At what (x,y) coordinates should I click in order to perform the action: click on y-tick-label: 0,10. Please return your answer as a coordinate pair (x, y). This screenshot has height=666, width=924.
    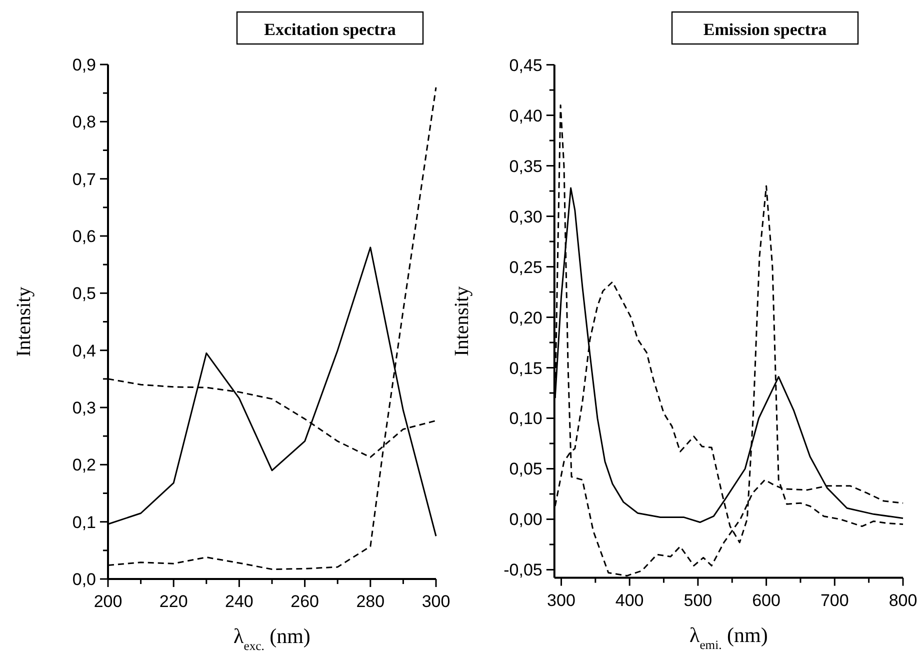
    Looking at the image, I should click on (525, 418).